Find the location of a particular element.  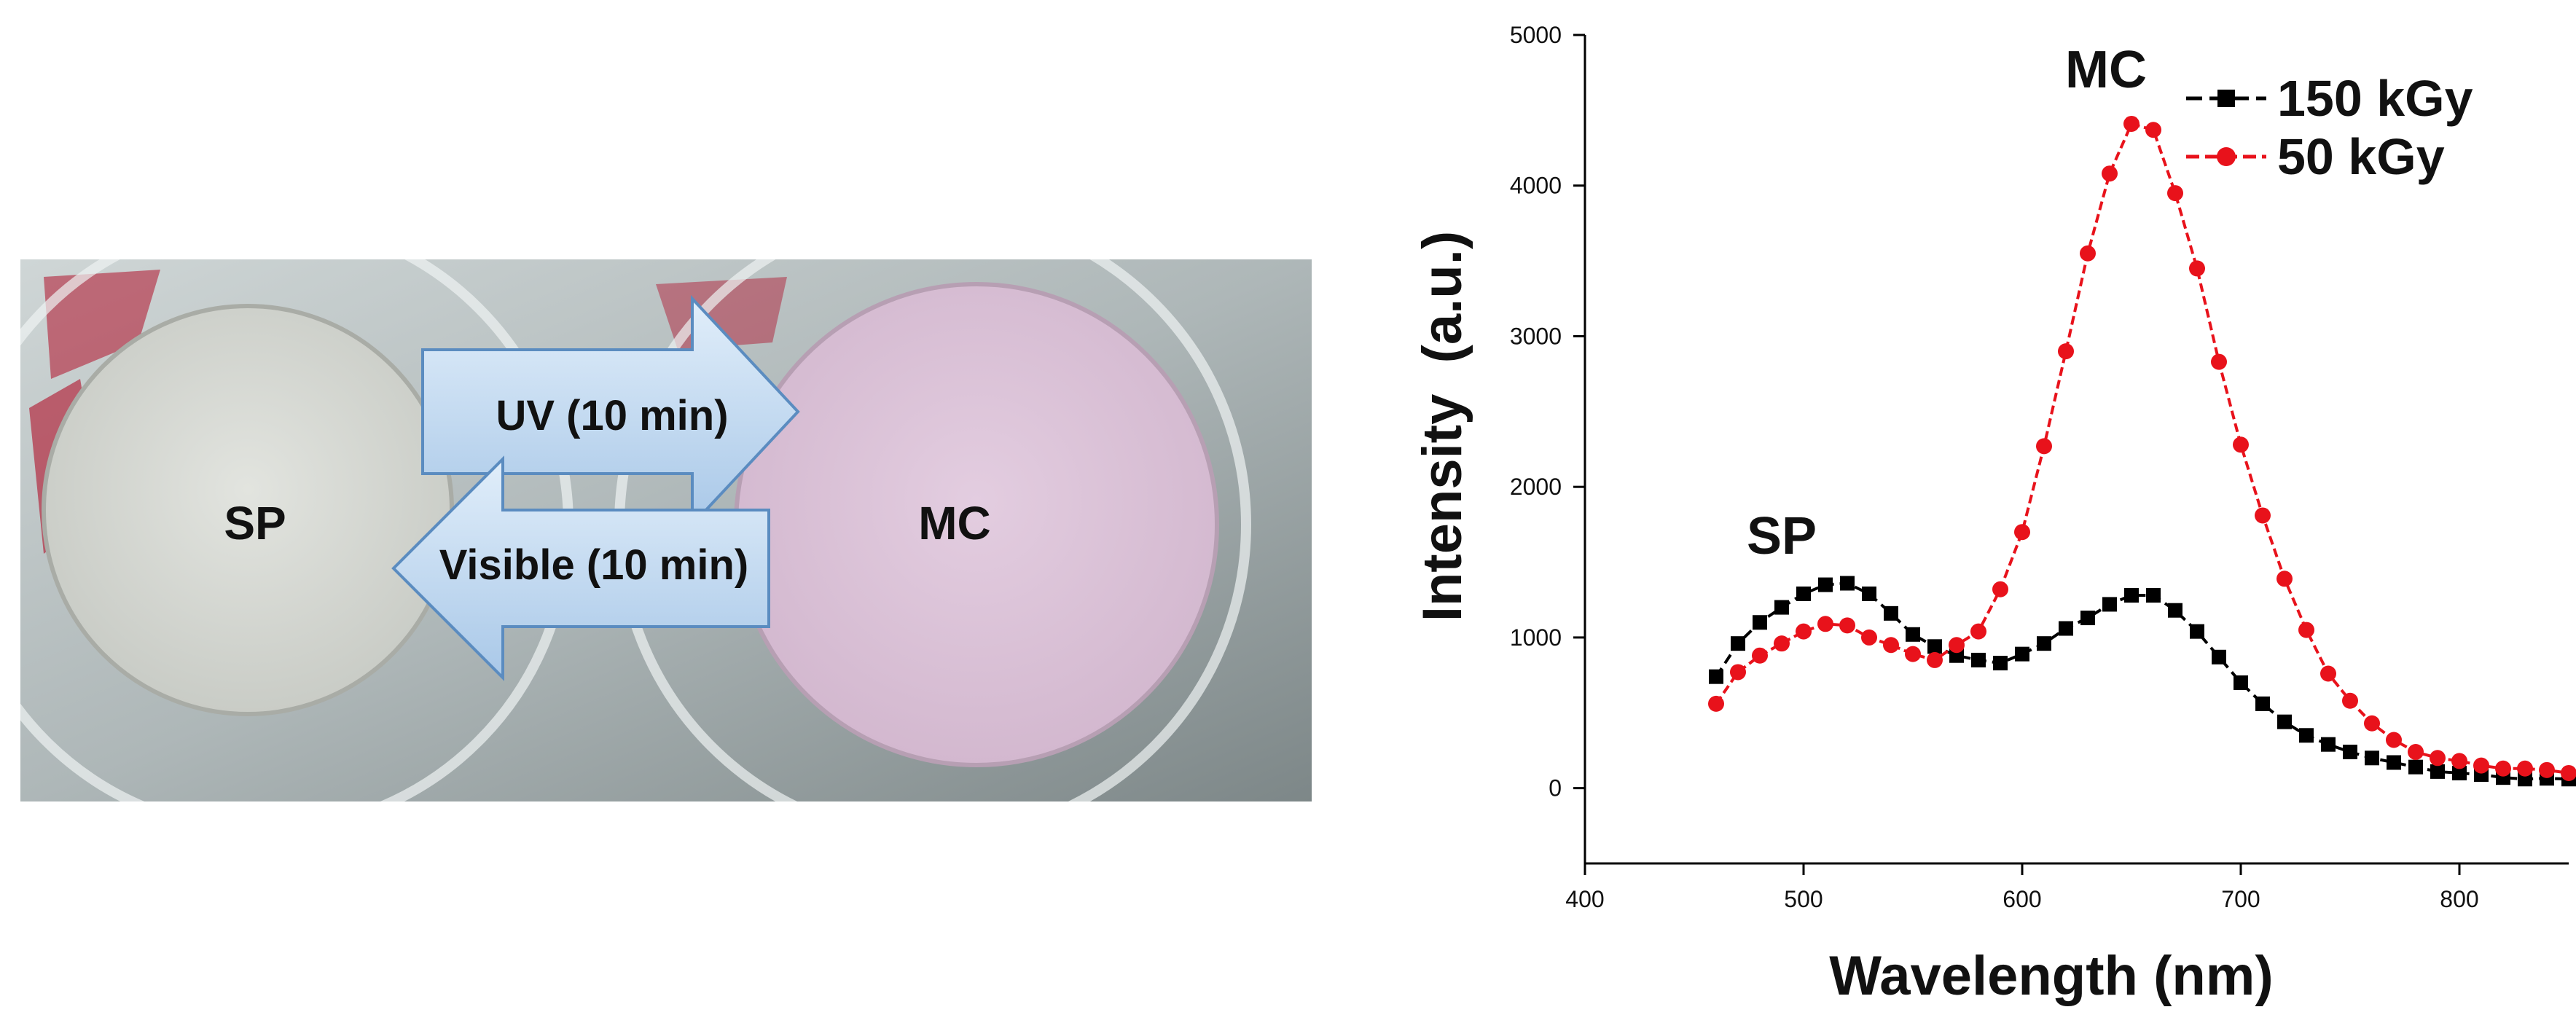

mc-annotation: MC is located at coordinates (2106, 70).